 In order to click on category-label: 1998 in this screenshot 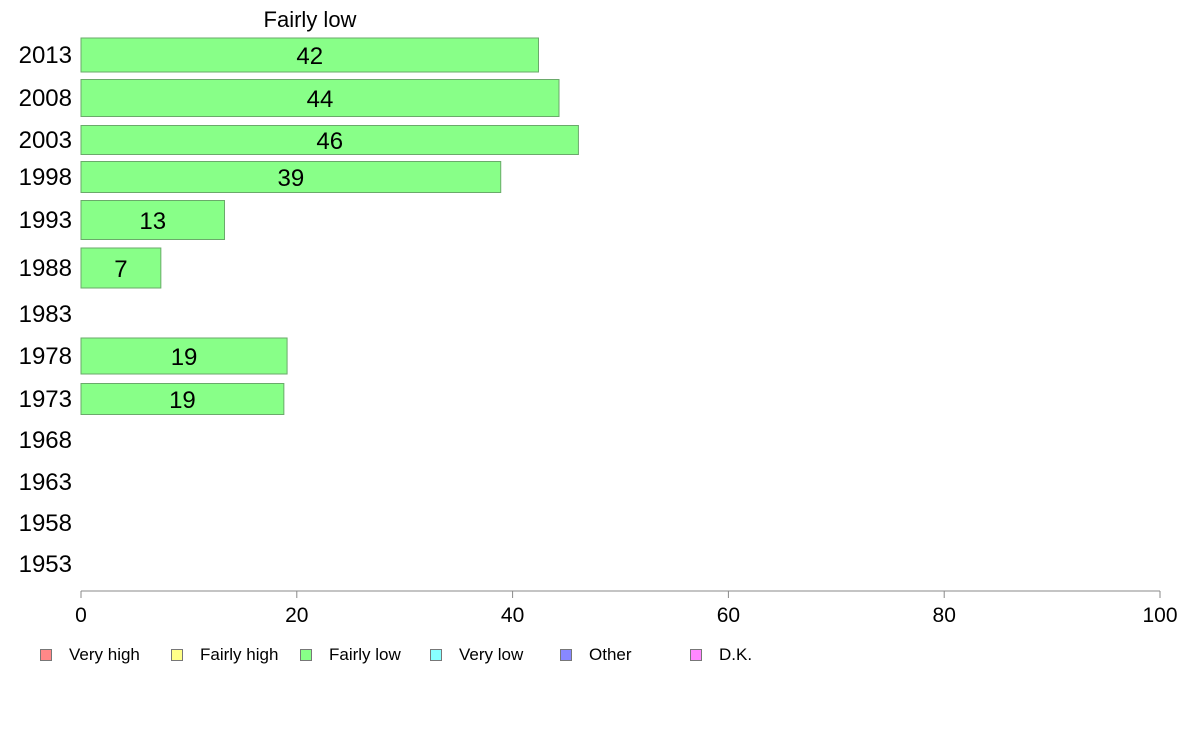, I will do `click(45, 177)`.